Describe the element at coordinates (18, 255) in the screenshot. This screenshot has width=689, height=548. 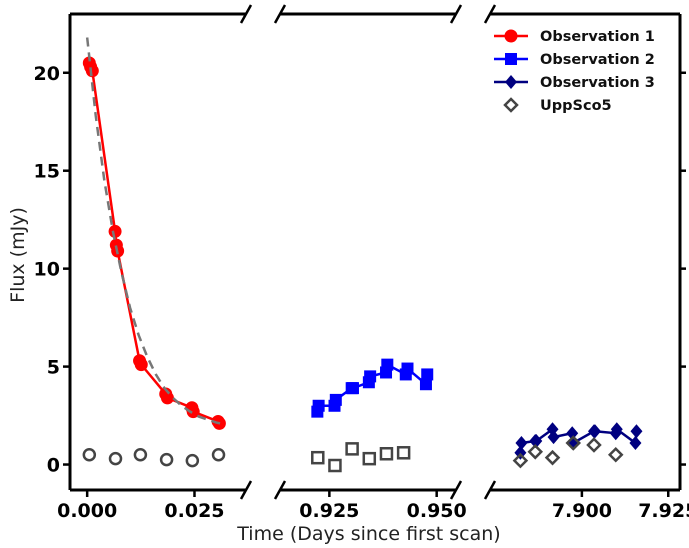
I see `y-axis-label: Flux (mJy)` at that location.